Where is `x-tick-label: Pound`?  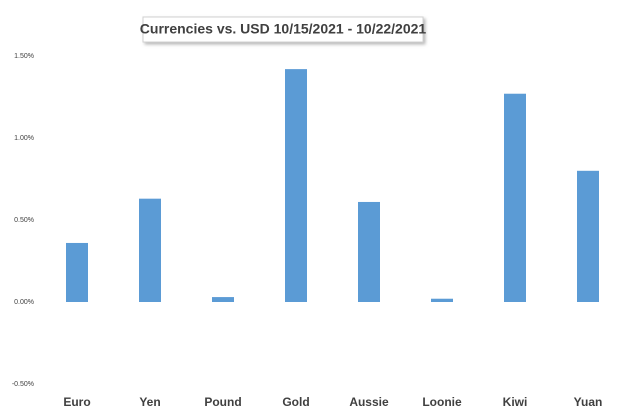
x-tick-label: Pound is located at coordinates (222, 402).